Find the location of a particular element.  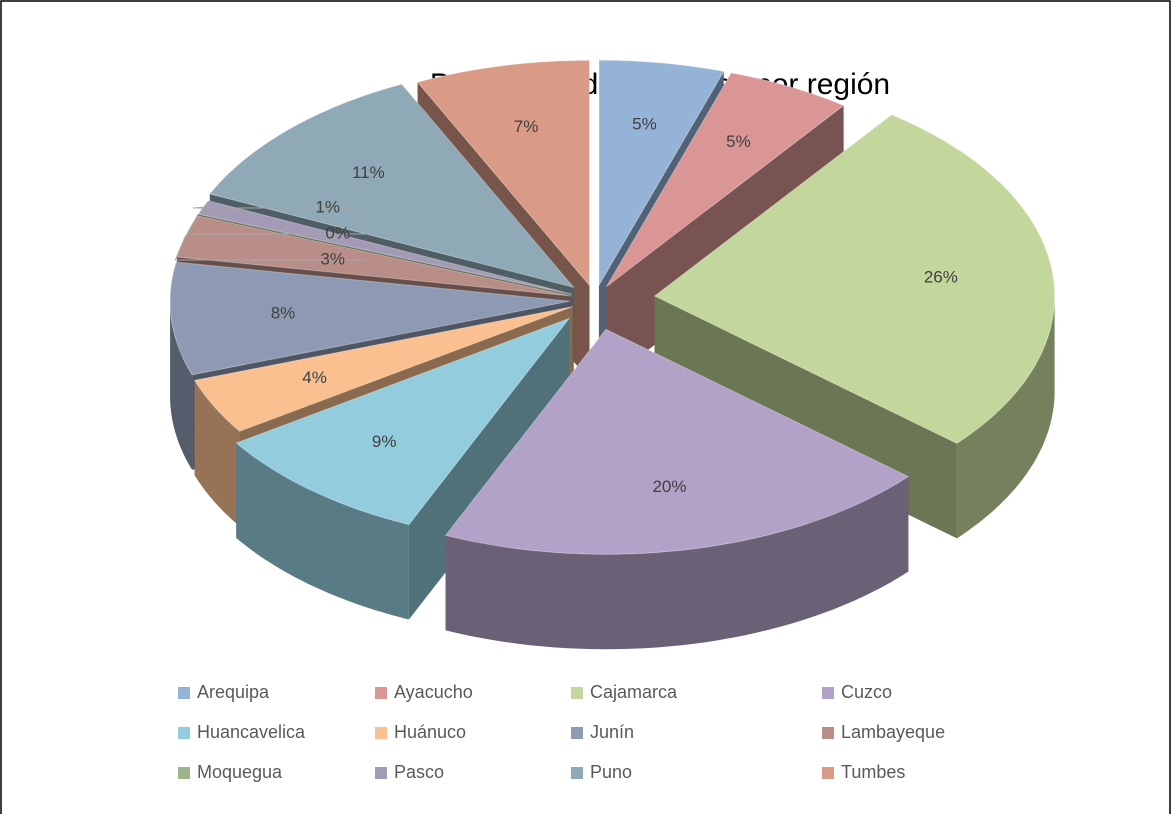

data-label: 11% is located at coordinates (368, 172).